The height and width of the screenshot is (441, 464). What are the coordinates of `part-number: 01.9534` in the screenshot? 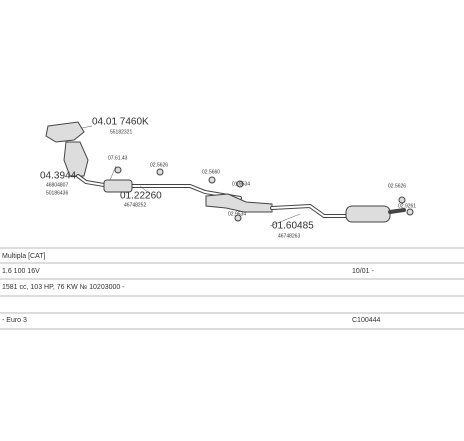 It's located at (241, 184).